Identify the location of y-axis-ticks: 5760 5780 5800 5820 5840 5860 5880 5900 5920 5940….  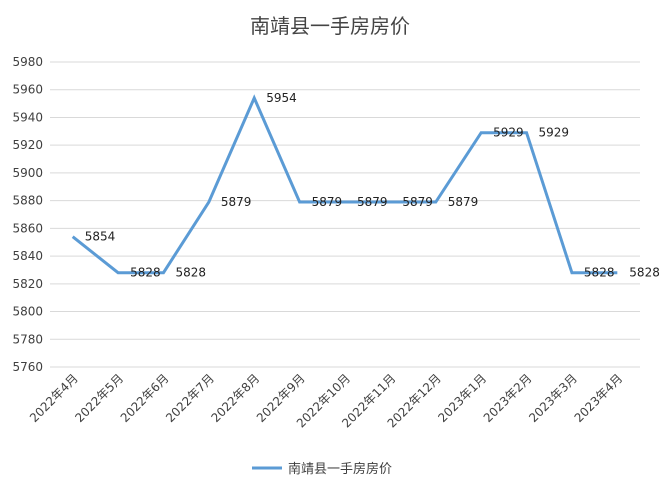
(27, 214).